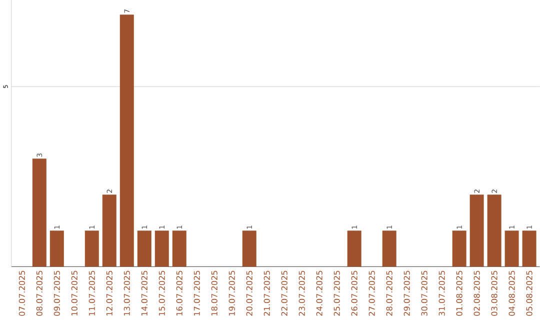 Image resolution: width=540 pixels, height=320 pixels. What do you see at coordinates (214, 293) in the screenshot?
I see `x-tick-label: 18.07.2025` at bounding box center [214, 293].